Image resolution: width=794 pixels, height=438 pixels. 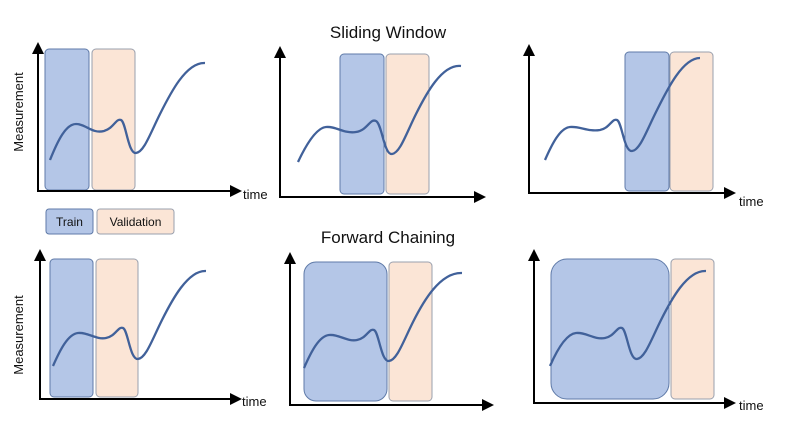 I want to click on y-axis-label-top: Measurement, so click(x=18, y=112).